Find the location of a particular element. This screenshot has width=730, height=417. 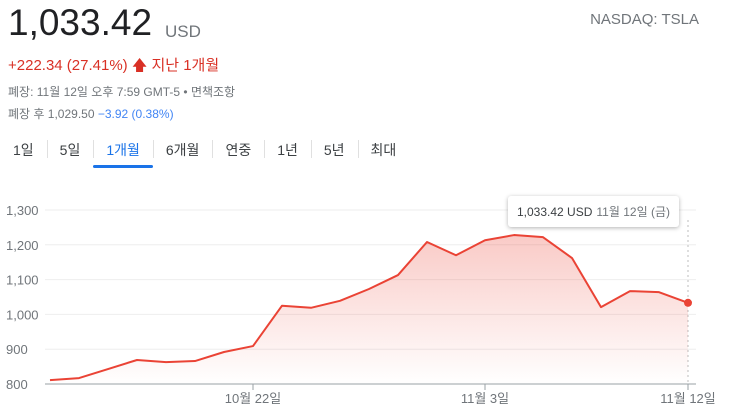

y-tick-label: 800 is located at coordinates (17, 384).